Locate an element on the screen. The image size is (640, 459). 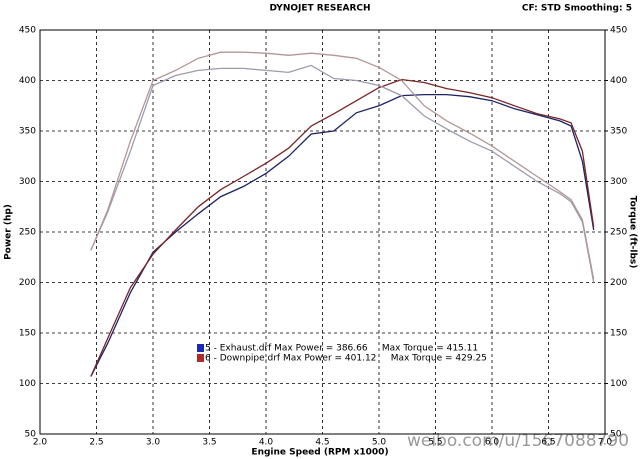
x-tick-label: 4.5 is located at coordinates (322, 443).